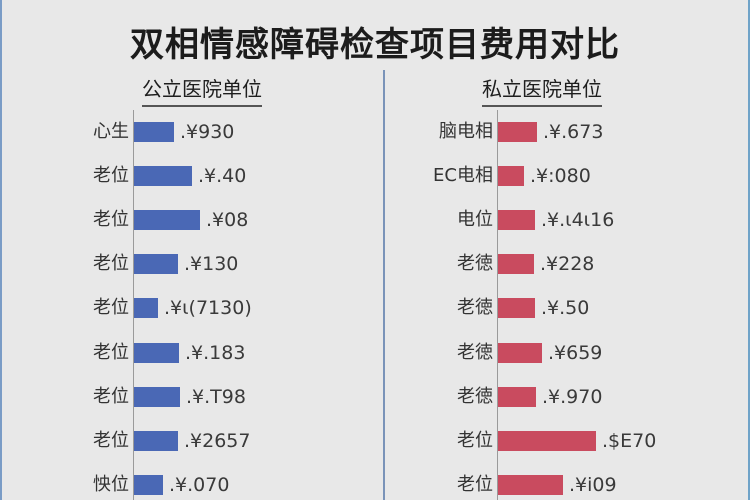  I want to click on public-bar-row: 老位 .¥.183, so click(192, 353).